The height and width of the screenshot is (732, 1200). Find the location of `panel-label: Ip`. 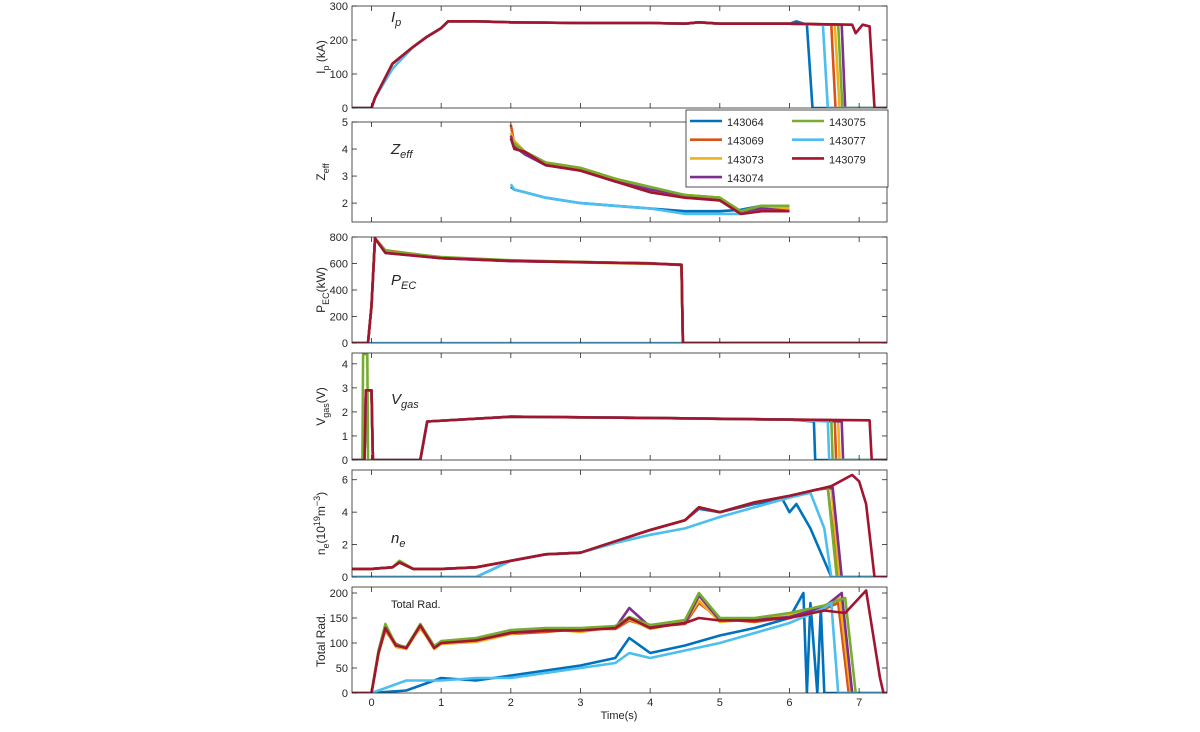

panel-label: Ip is located at coordinates (396, 19).